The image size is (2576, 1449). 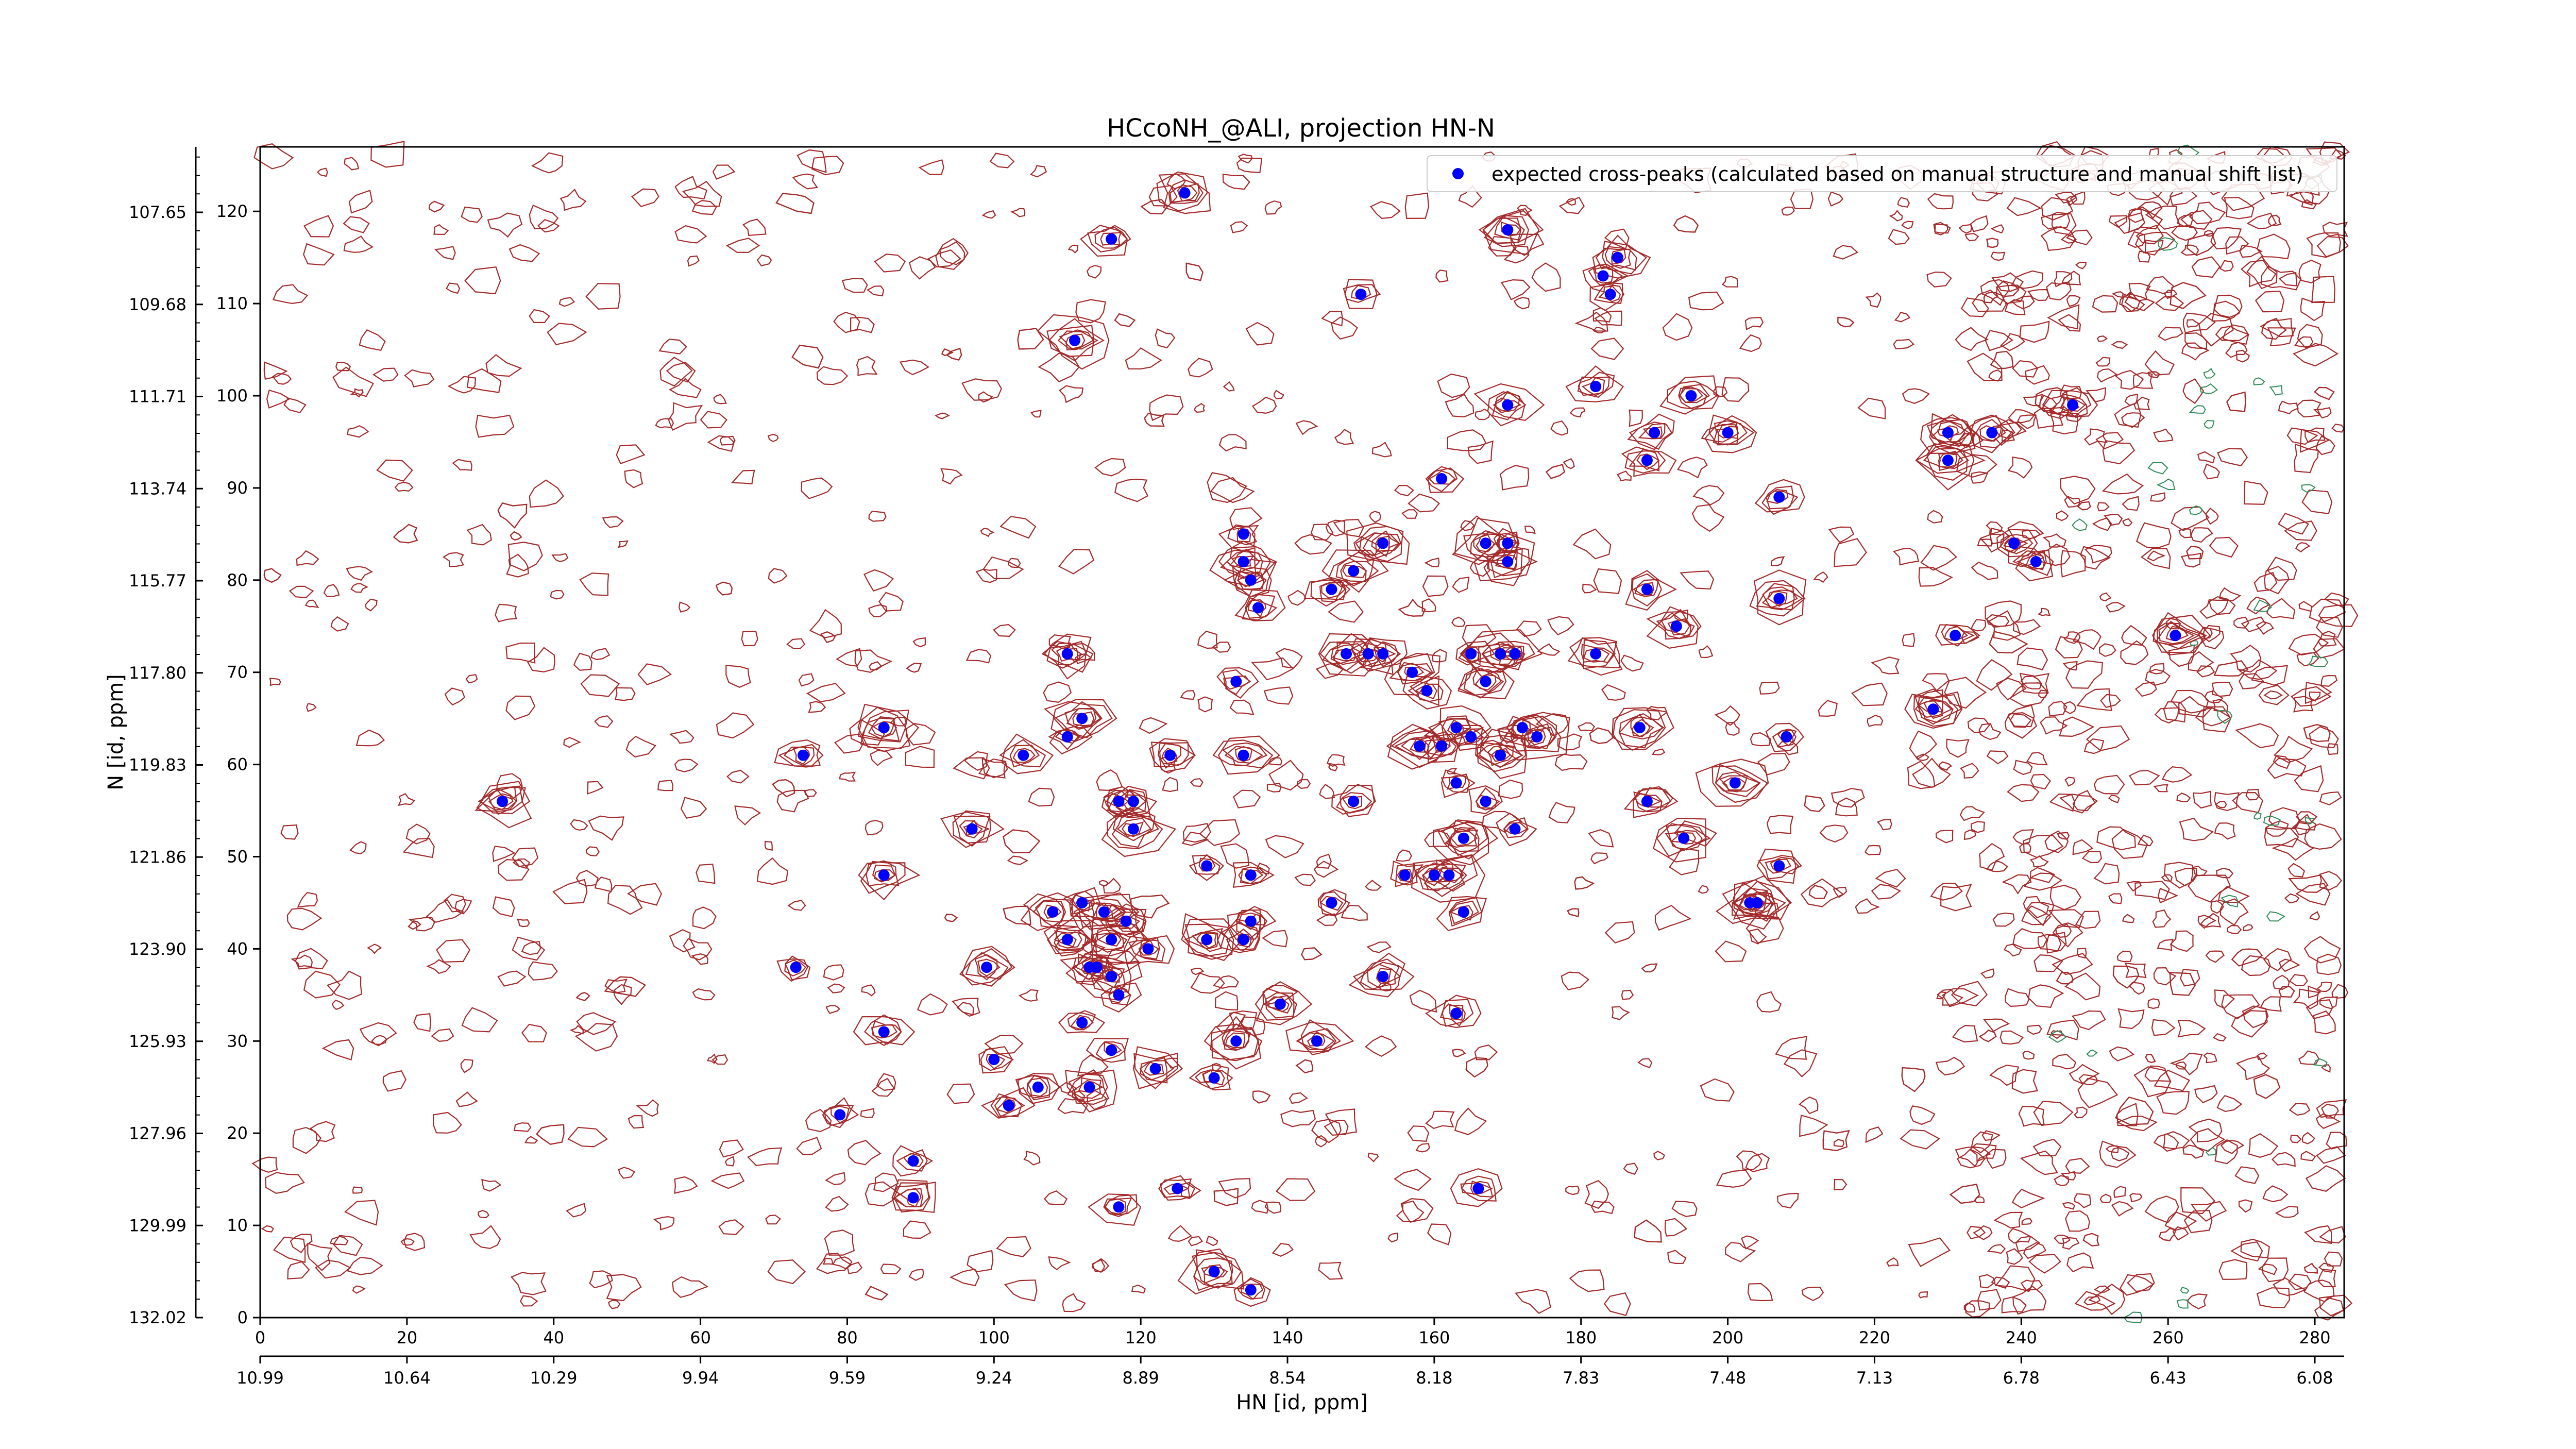 What do you see at coordinates (158, 1133) in the screenshot?
I see `y-ppm-tick-label: 127.96` at bounding box center [158, 1133].